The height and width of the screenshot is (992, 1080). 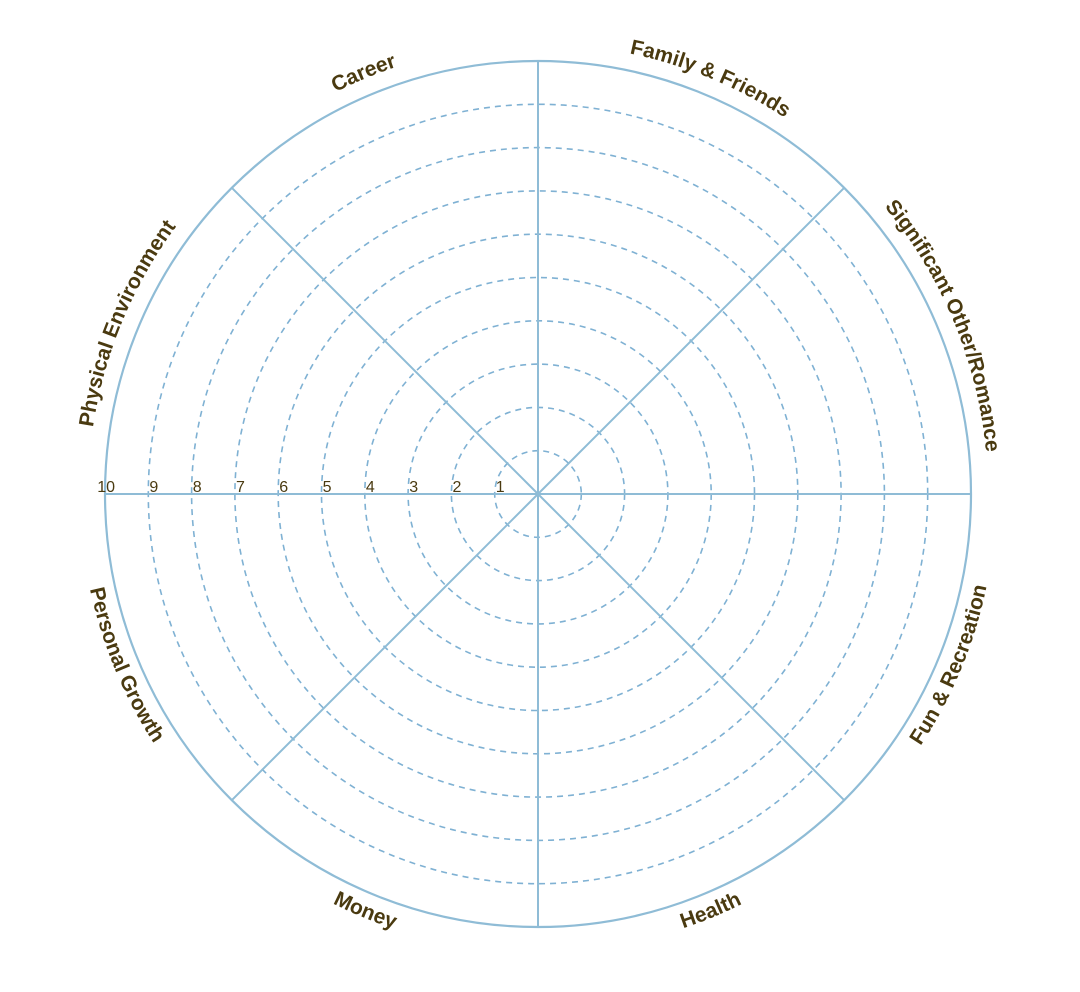 What do you see at coordinates (413, 487) in the screenshot?
I see `scale-label-3: 3` at bounding box center [413, 487].